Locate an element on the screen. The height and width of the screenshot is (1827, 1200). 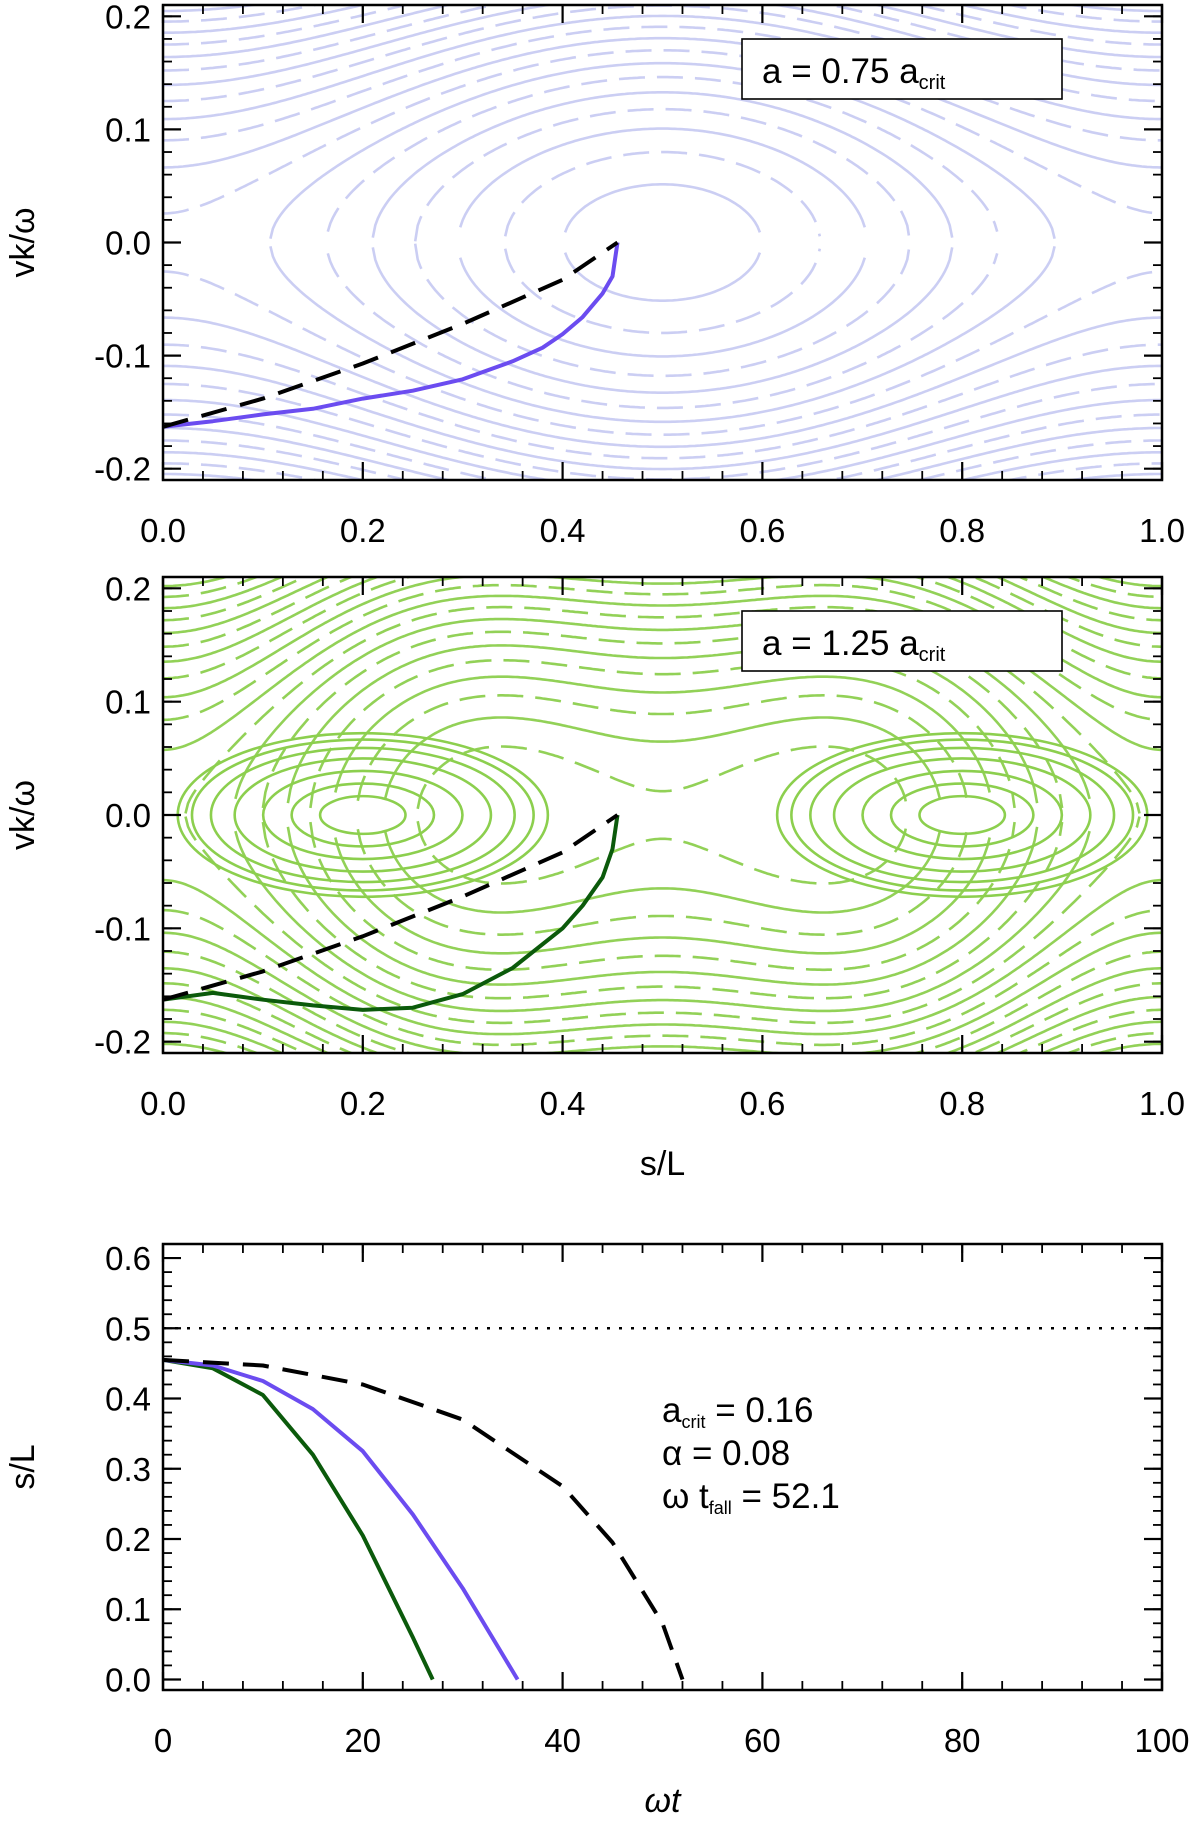
stat-sub: crit is located at coordinates (693, 1422).